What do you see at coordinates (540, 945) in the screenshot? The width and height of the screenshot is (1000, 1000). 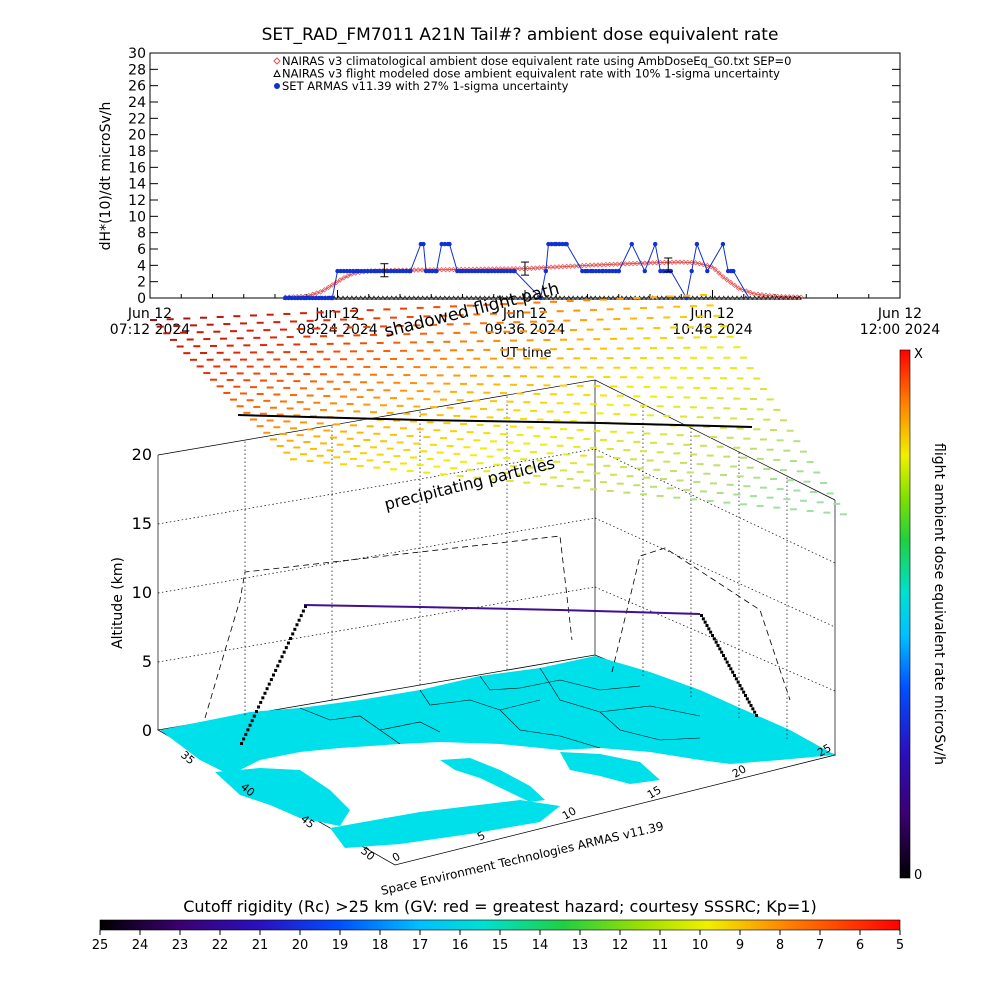 I see `rigidity-tick-label: 14` at bounding box center [540, 945].